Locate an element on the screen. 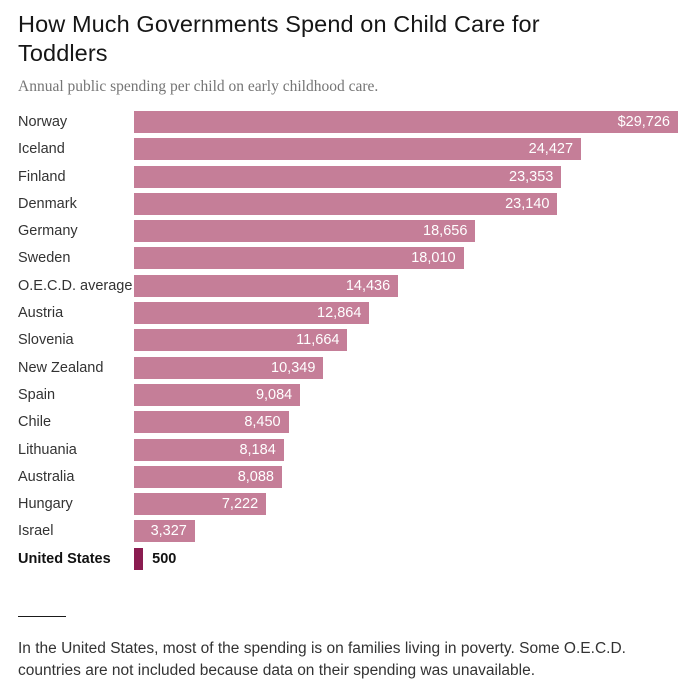  chart-row: Finland 23,353 is located at coordinates (348, 176).